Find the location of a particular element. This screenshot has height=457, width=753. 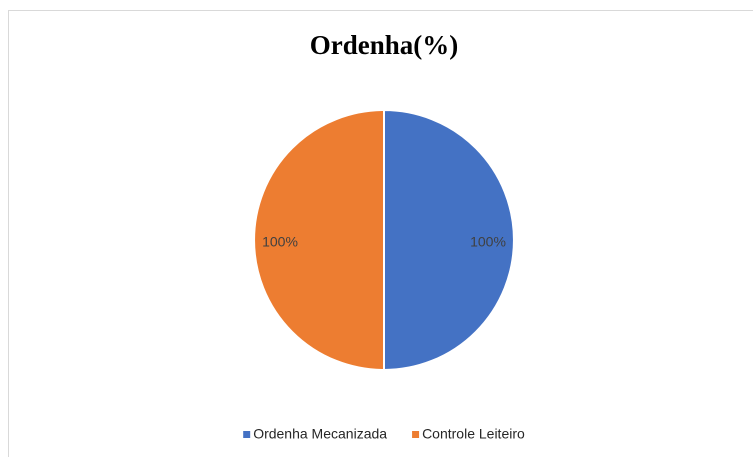

legend-label: Ordenha Mecanizada is located at coordinates (320, 434).